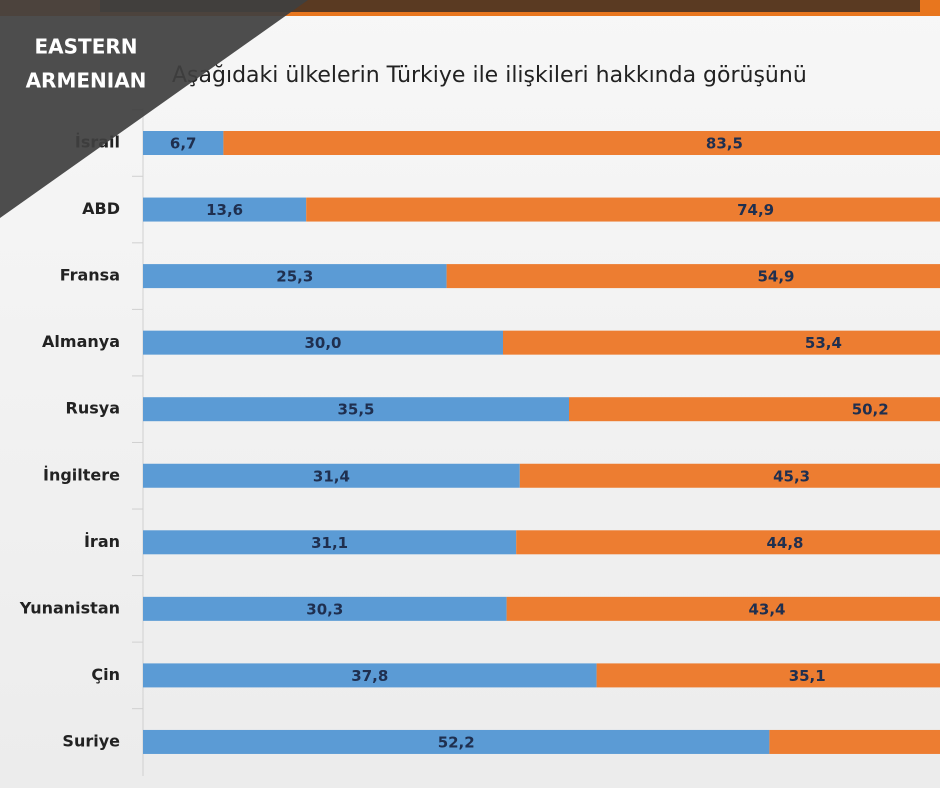  Describe the element at coordinates (105, 674) in the screenshot. I see `category-label: Çin` at that location.